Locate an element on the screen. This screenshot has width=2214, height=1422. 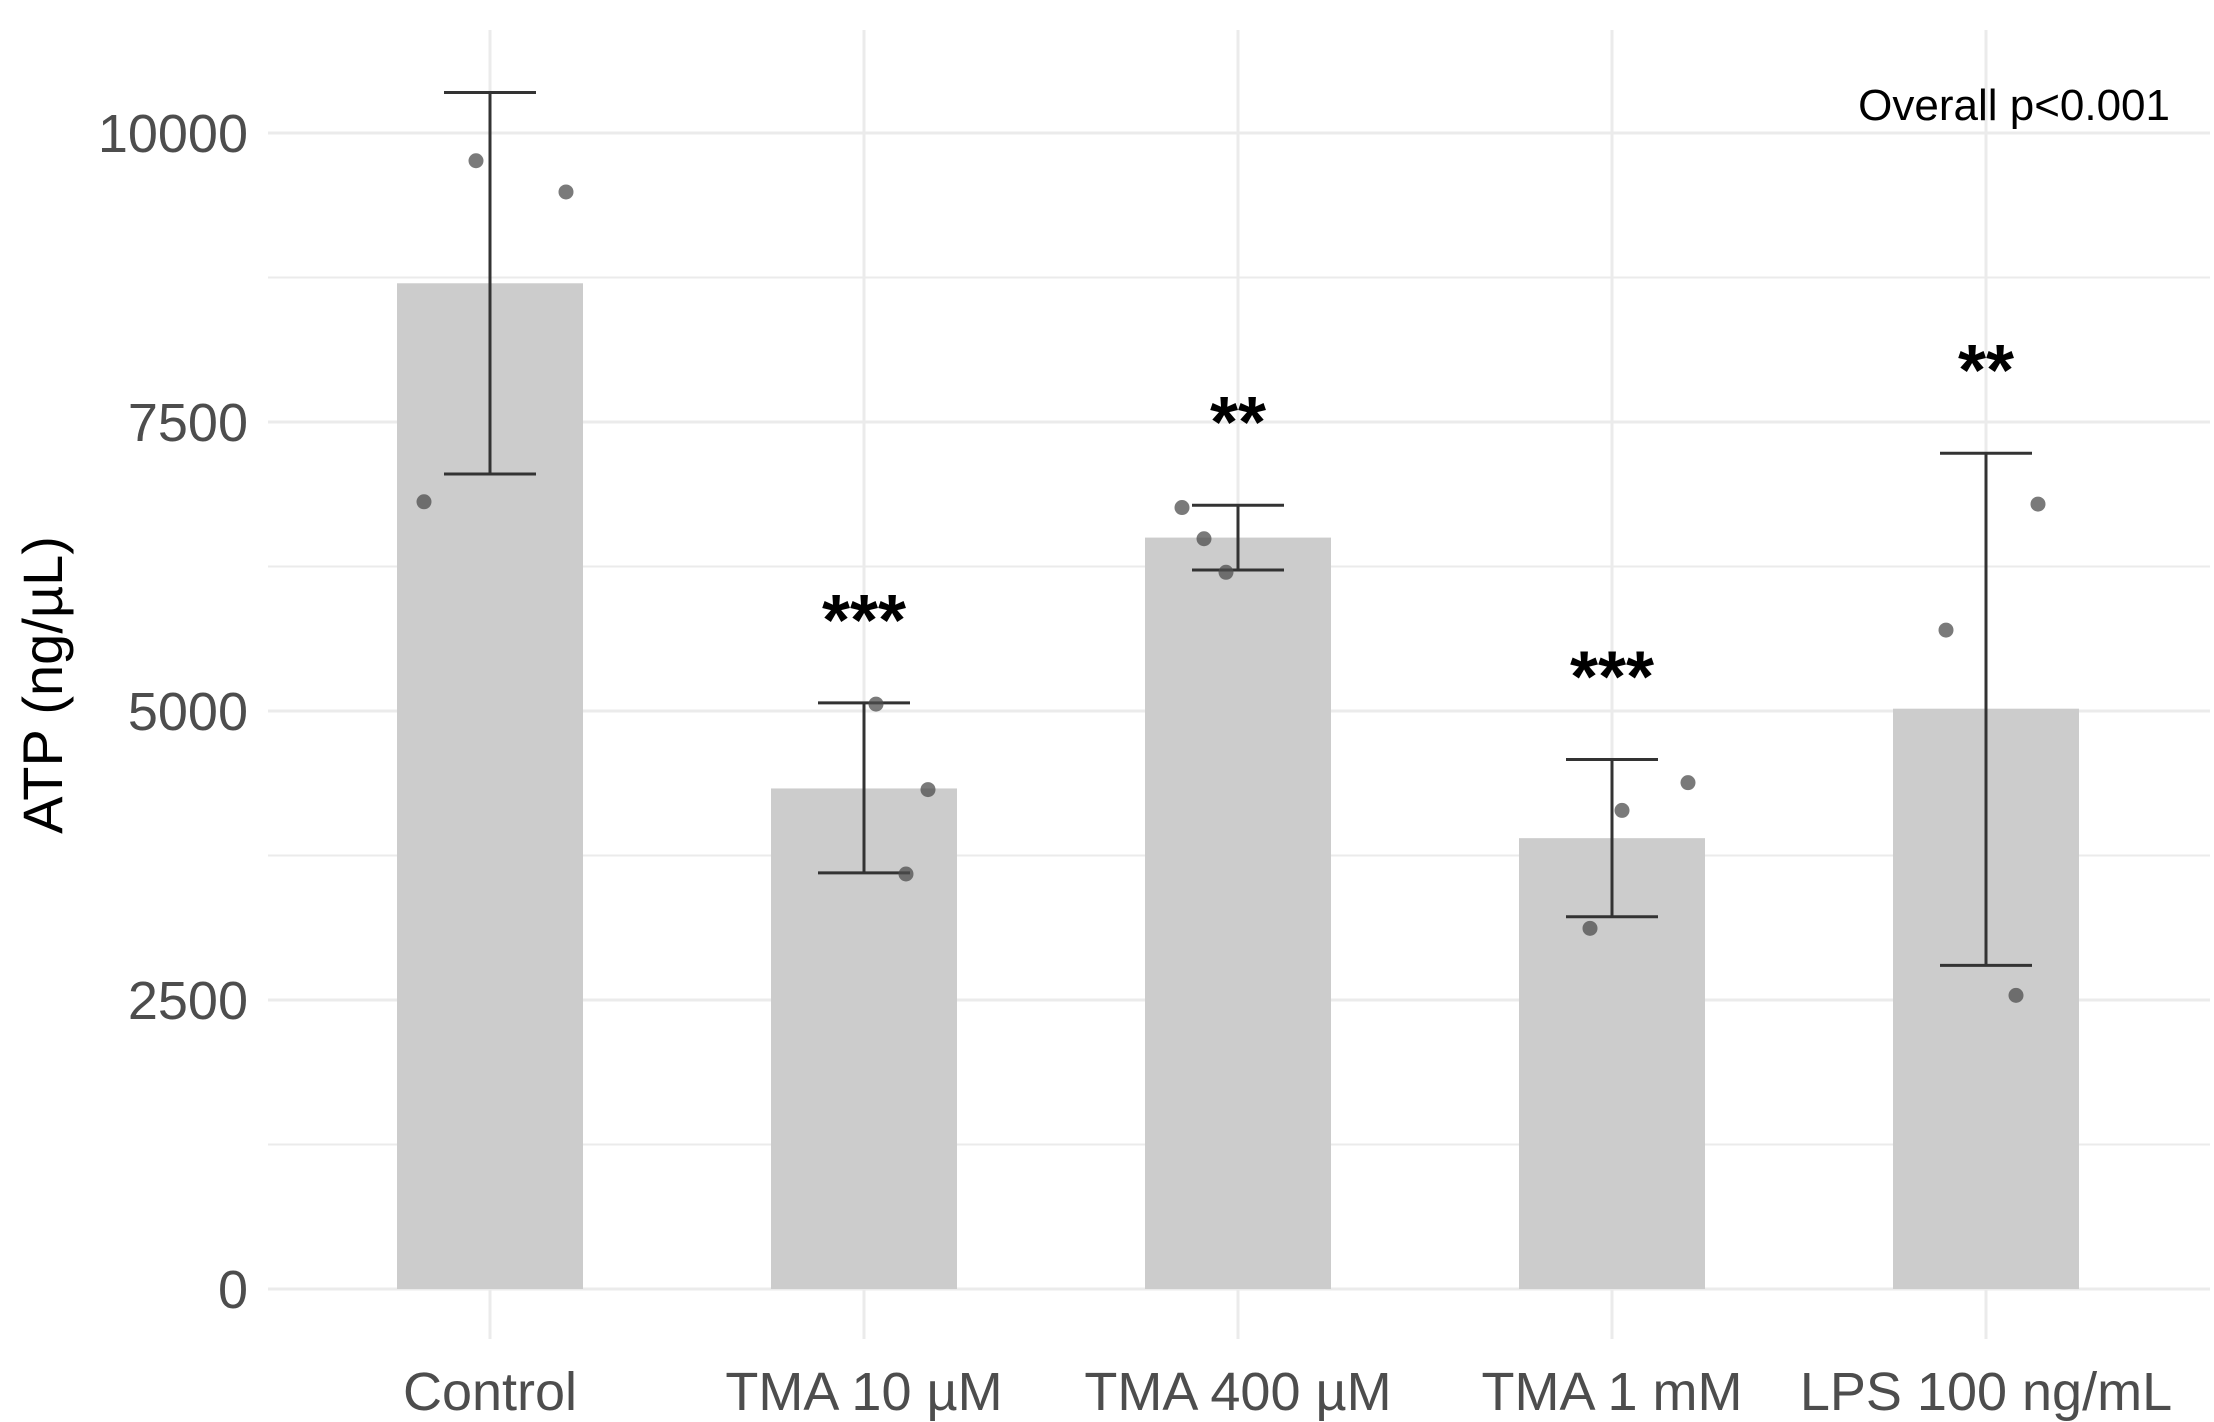
x-tick-label: TMA 400 µM is located at coordinates (1237, 1392).